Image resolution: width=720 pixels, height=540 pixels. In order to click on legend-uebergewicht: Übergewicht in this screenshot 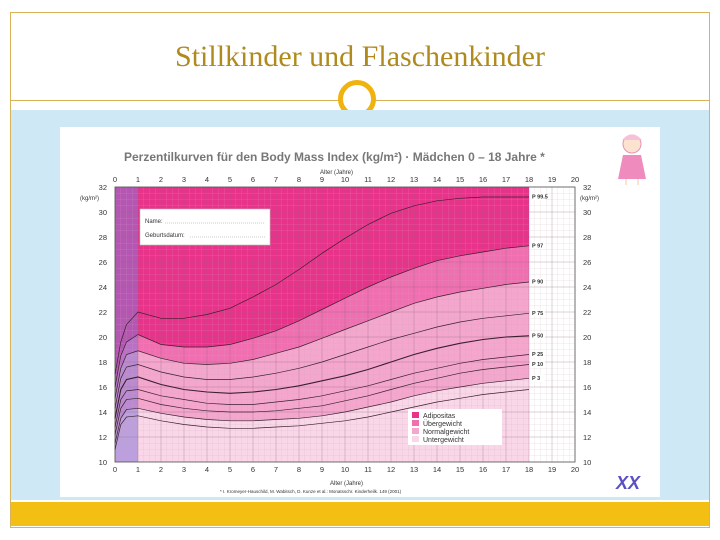, I will do `click(442, 424)`.